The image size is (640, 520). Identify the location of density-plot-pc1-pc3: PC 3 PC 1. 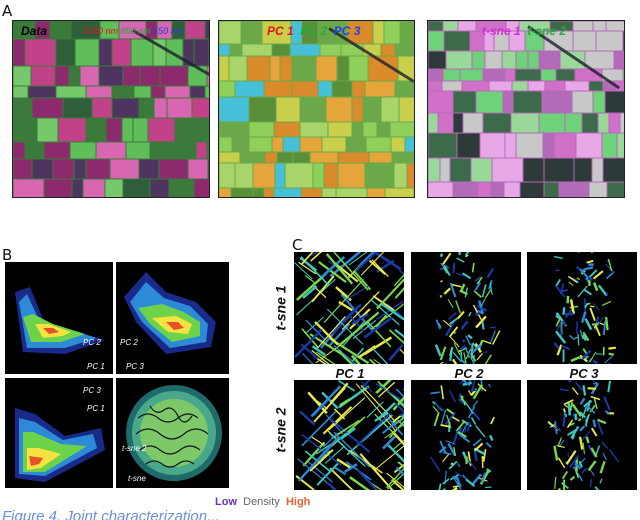
(59, 433).